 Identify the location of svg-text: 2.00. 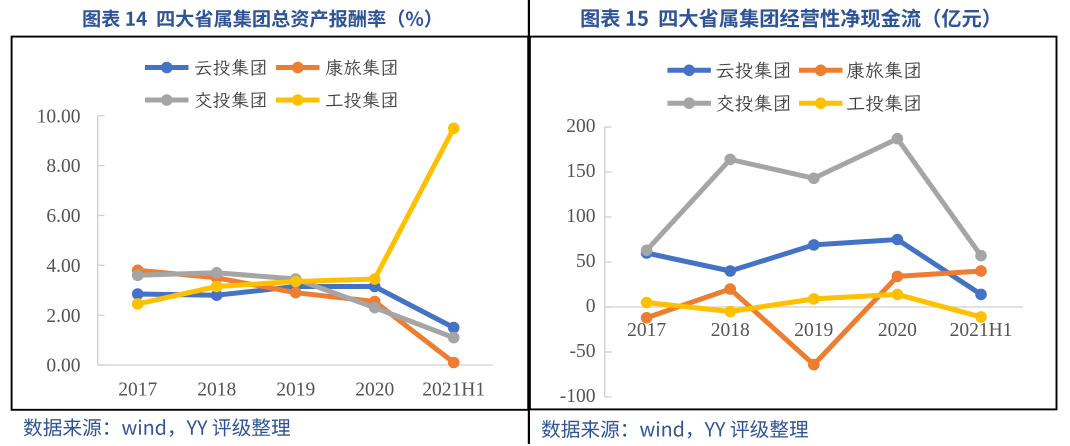
(63, 316).